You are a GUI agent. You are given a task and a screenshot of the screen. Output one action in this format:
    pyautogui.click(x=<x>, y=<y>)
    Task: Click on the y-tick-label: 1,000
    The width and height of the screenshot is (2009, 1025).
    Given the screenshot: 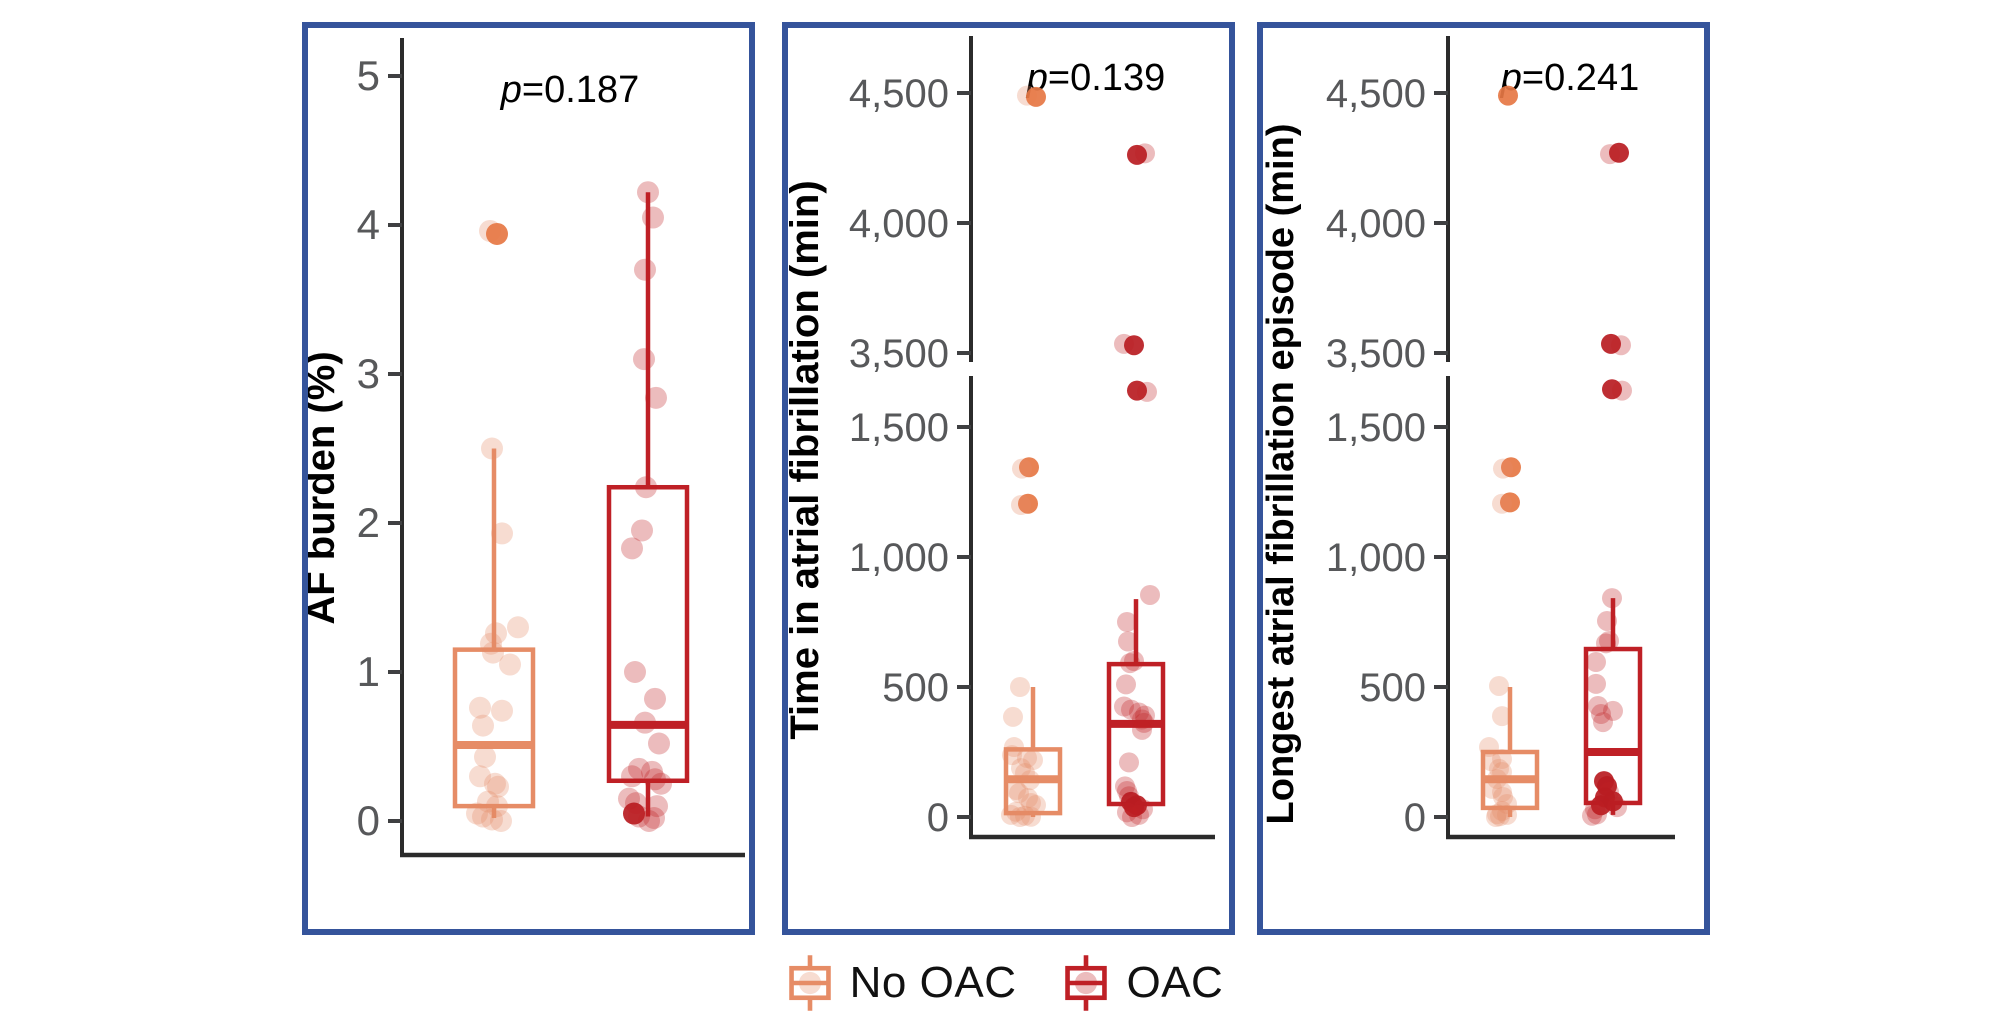 What is the action you would take?
    pyautogui.click(x=1376, y=558)
    